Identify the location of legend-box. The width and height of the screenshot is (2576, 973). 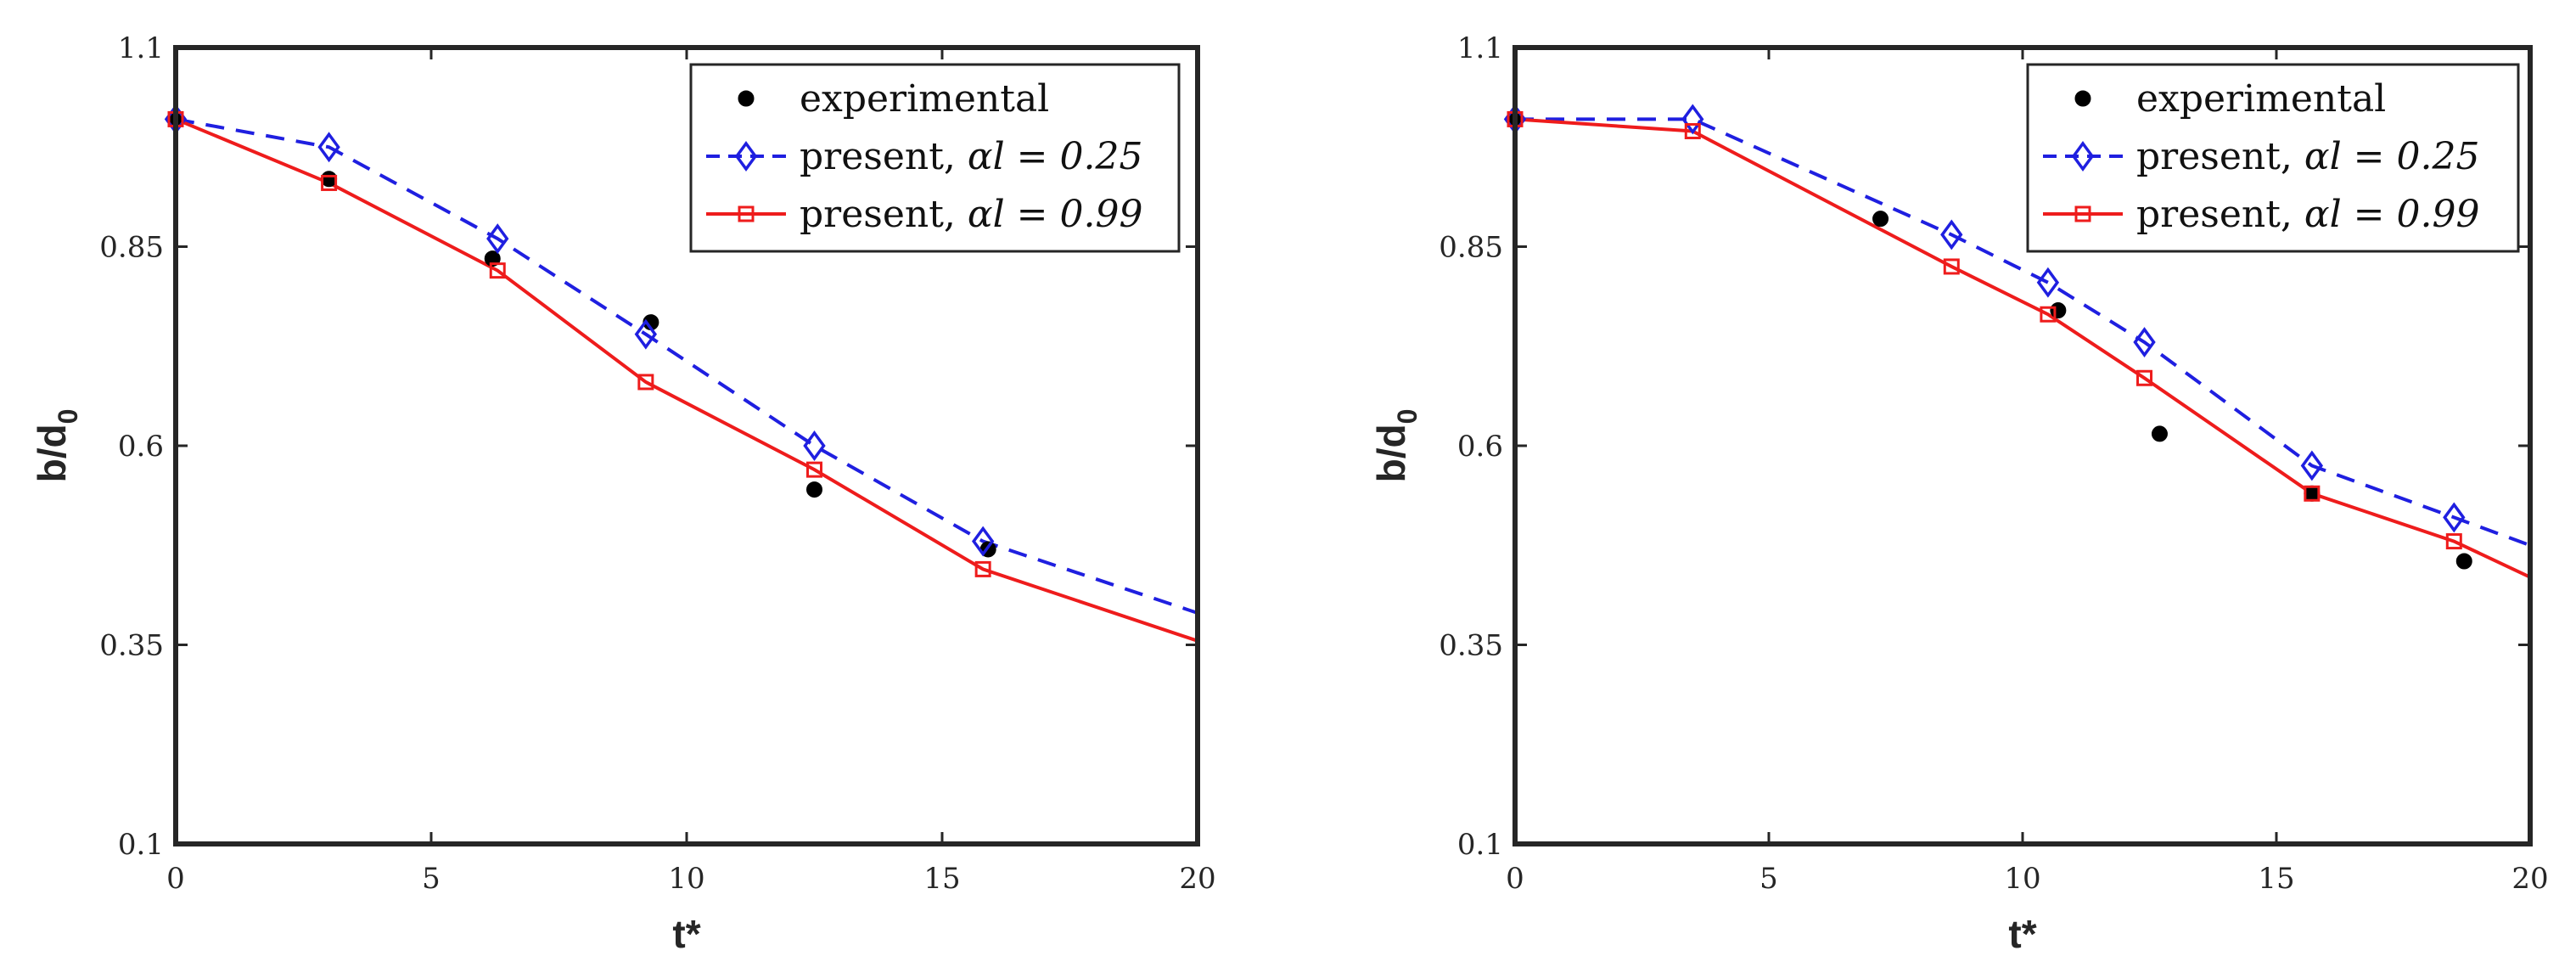
(935, 158).